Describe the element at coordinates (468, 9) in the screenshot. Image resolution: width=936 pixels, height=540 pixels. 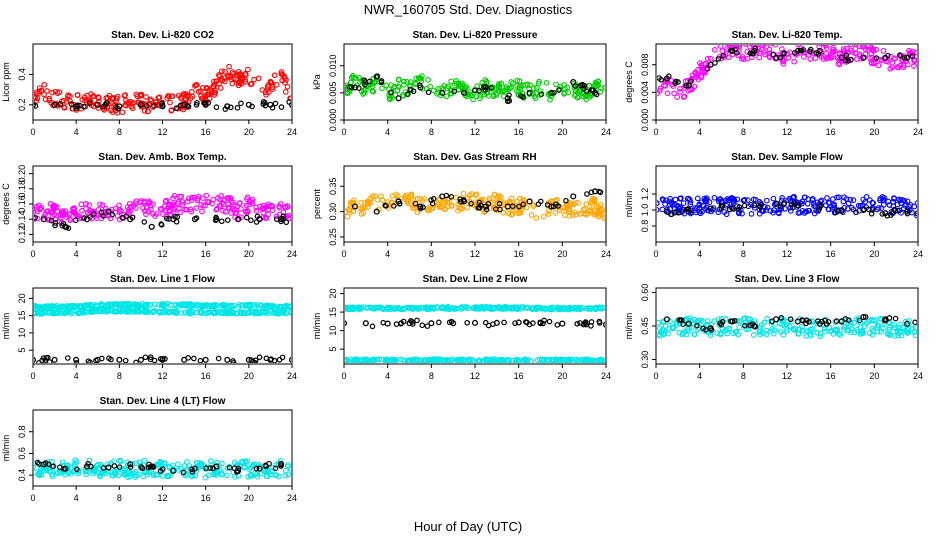
I see `figure-title: NWR_160705 Std. Dev. Diagnostics` at that location.